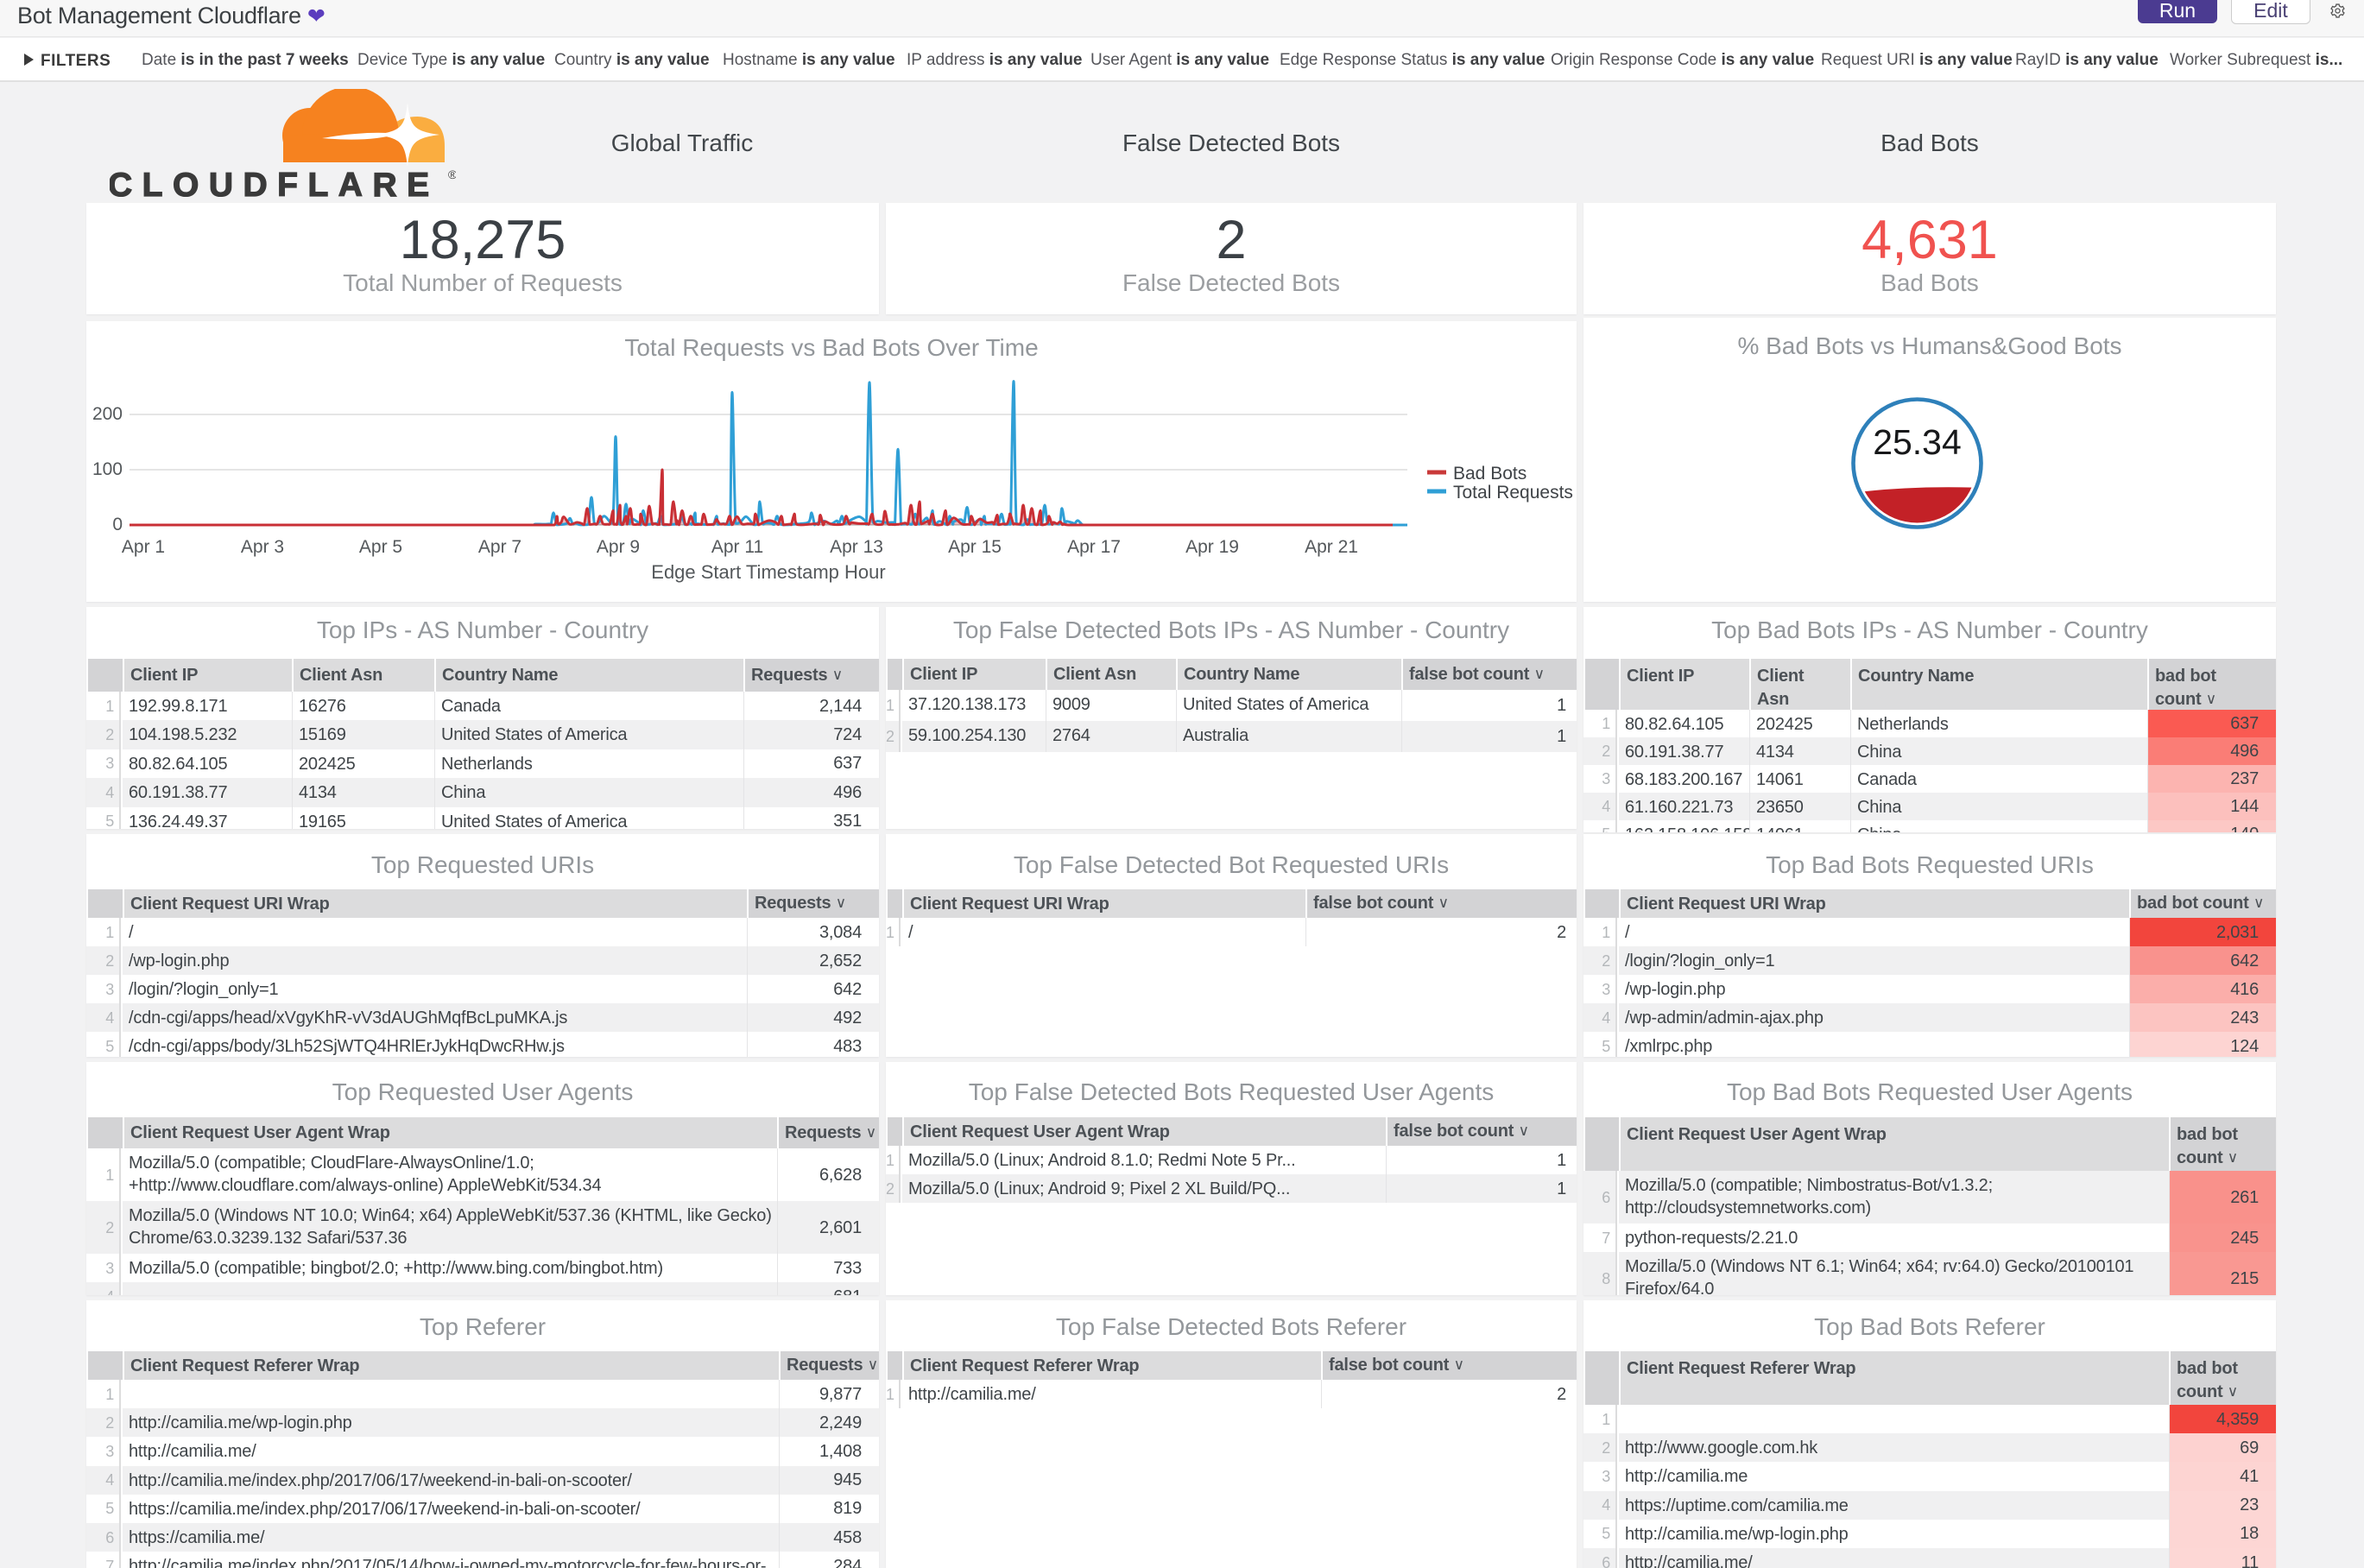  I want to click on svg-text: Apr 19, so click(1212, 547).